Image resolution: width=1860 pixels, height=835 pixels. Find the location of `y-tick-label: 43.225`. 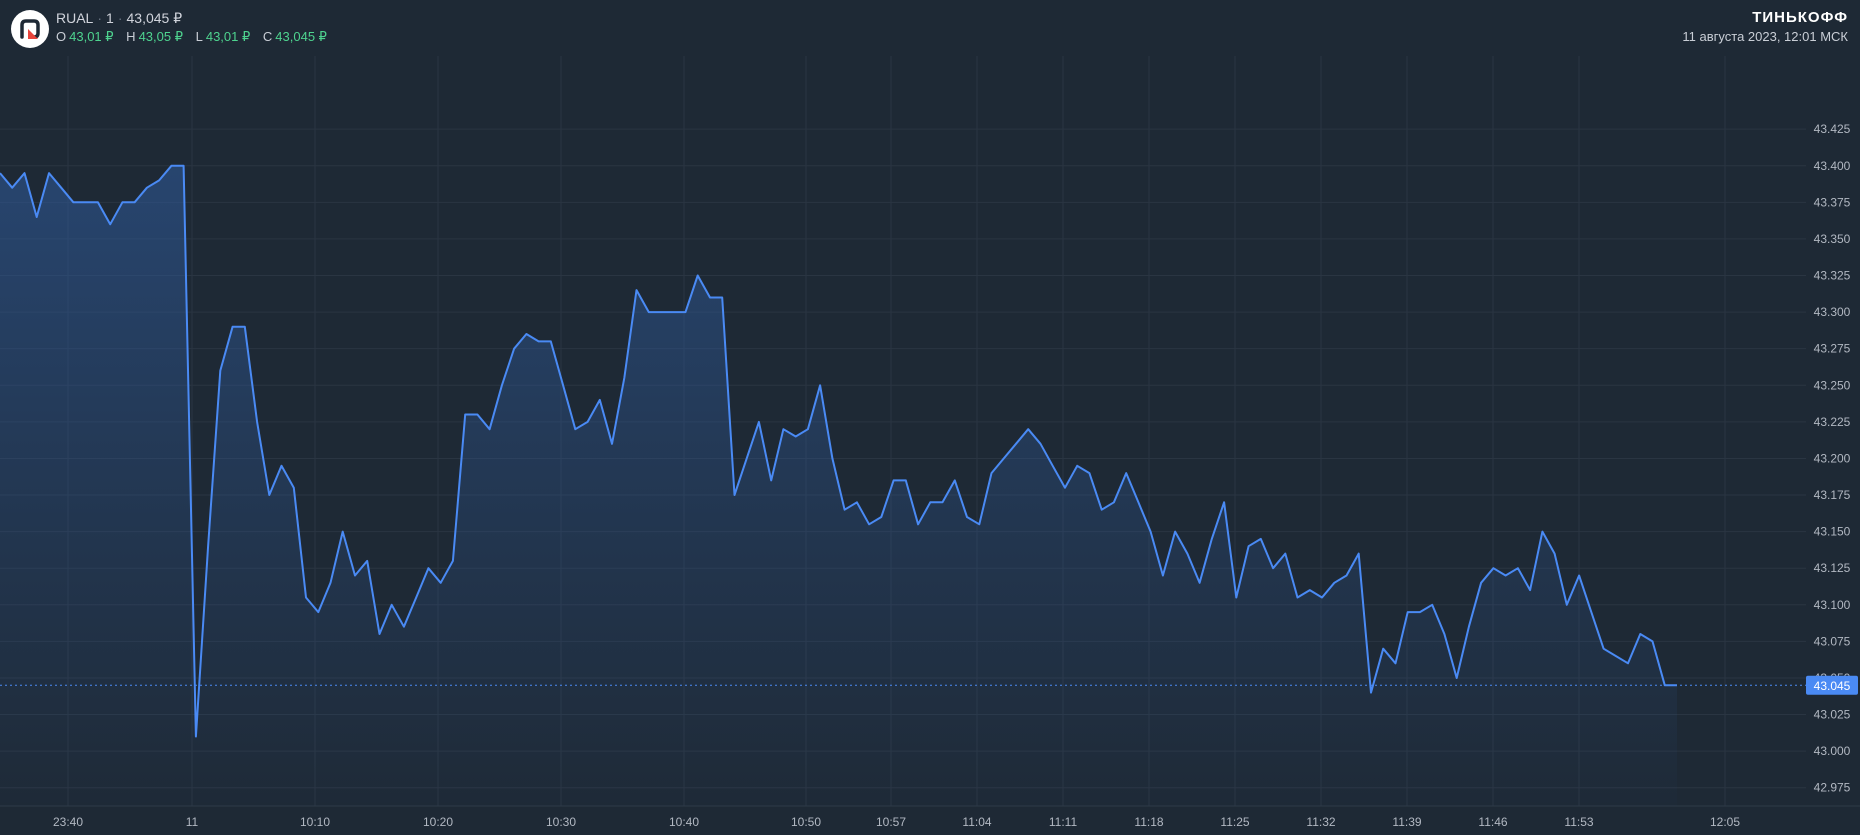

y-tick-label: 43.225 is located at coordinates (1832, 422).